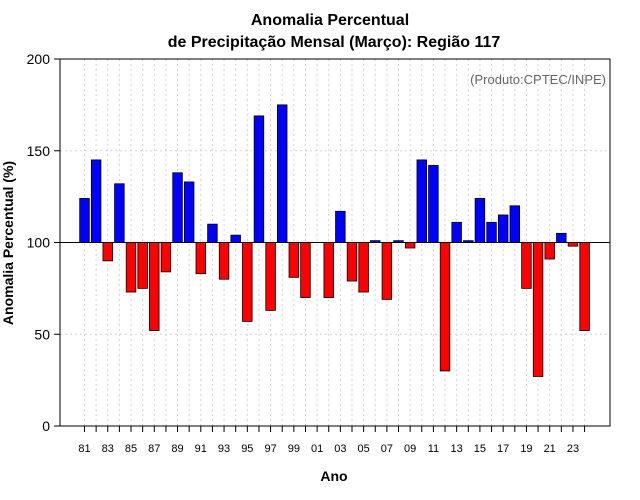  What do you see at coordinates (84, 449) in the screenshot?
I see `x-tick-label-81: 81` at bounding box center [84, 449].